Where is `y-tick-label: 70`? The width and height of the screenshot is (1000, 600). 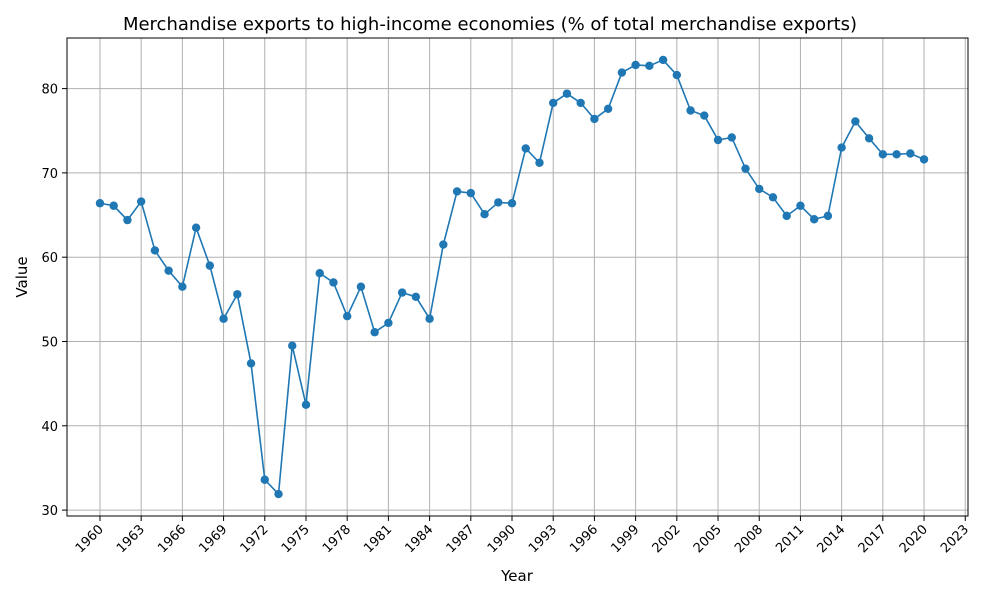 y-tick-label: 70 is located at coordinates (49, 174).